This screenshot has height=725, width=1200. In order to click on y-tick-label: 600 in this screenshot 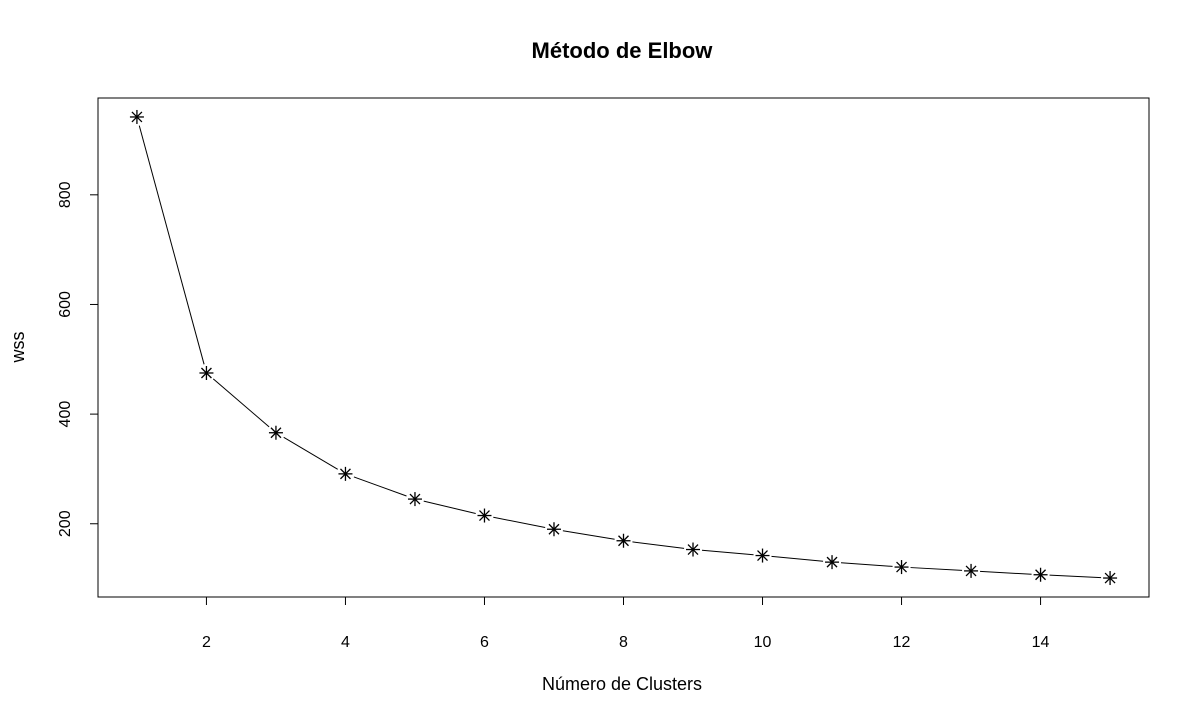, I will do `click(65, 304)`.